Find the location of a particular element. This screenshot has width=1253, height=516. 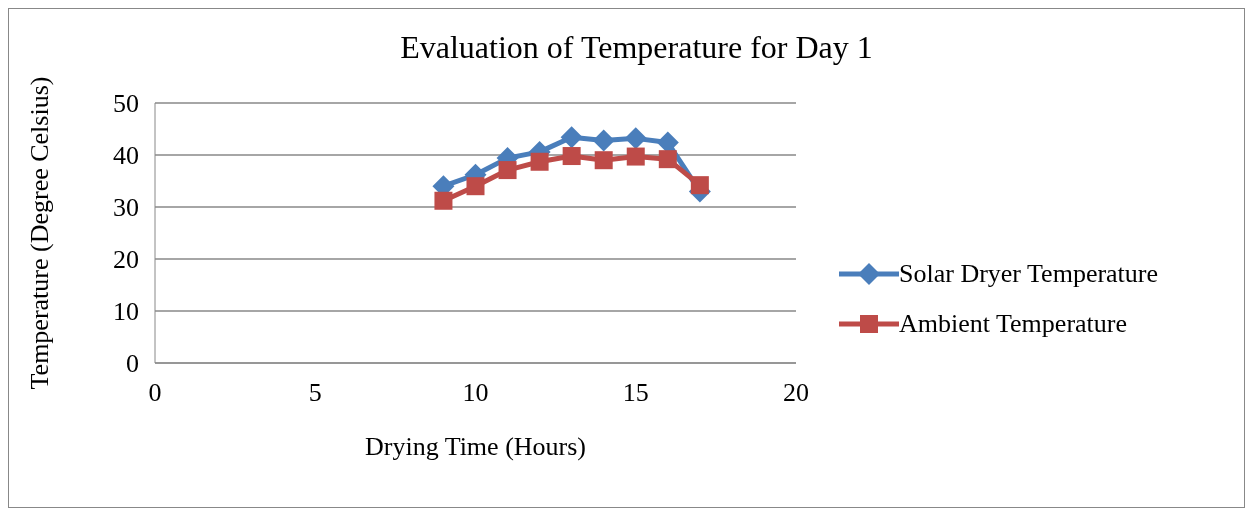

legend-label: Solar Dryer Temperature is located at coordinates (1029, 274).